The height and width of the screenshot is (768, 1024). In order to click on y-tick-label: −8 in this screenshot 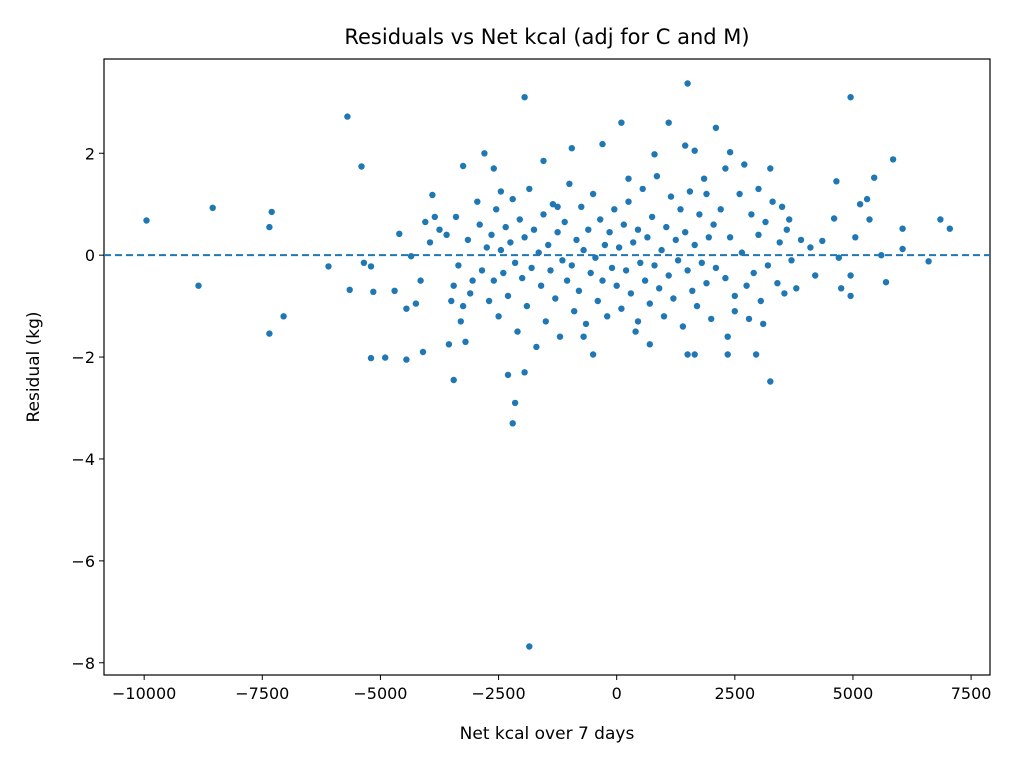, I will do `click(83, 663)`.